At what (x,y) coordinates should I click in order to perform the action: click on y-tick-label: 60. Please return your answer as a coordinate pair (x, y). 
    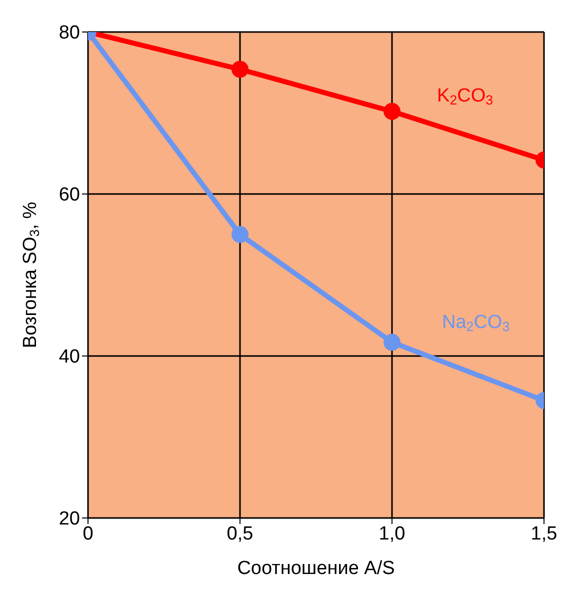
    Looking at the image, I should click on (69, 195).